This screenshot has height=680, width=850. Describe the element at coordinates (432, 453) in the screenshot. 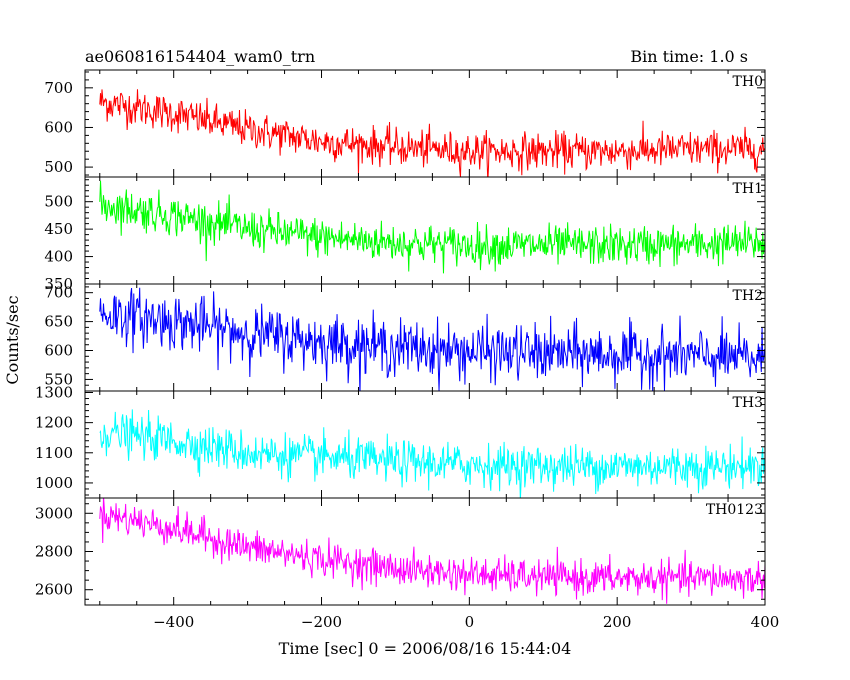

I see `series-line-th3` at that location.